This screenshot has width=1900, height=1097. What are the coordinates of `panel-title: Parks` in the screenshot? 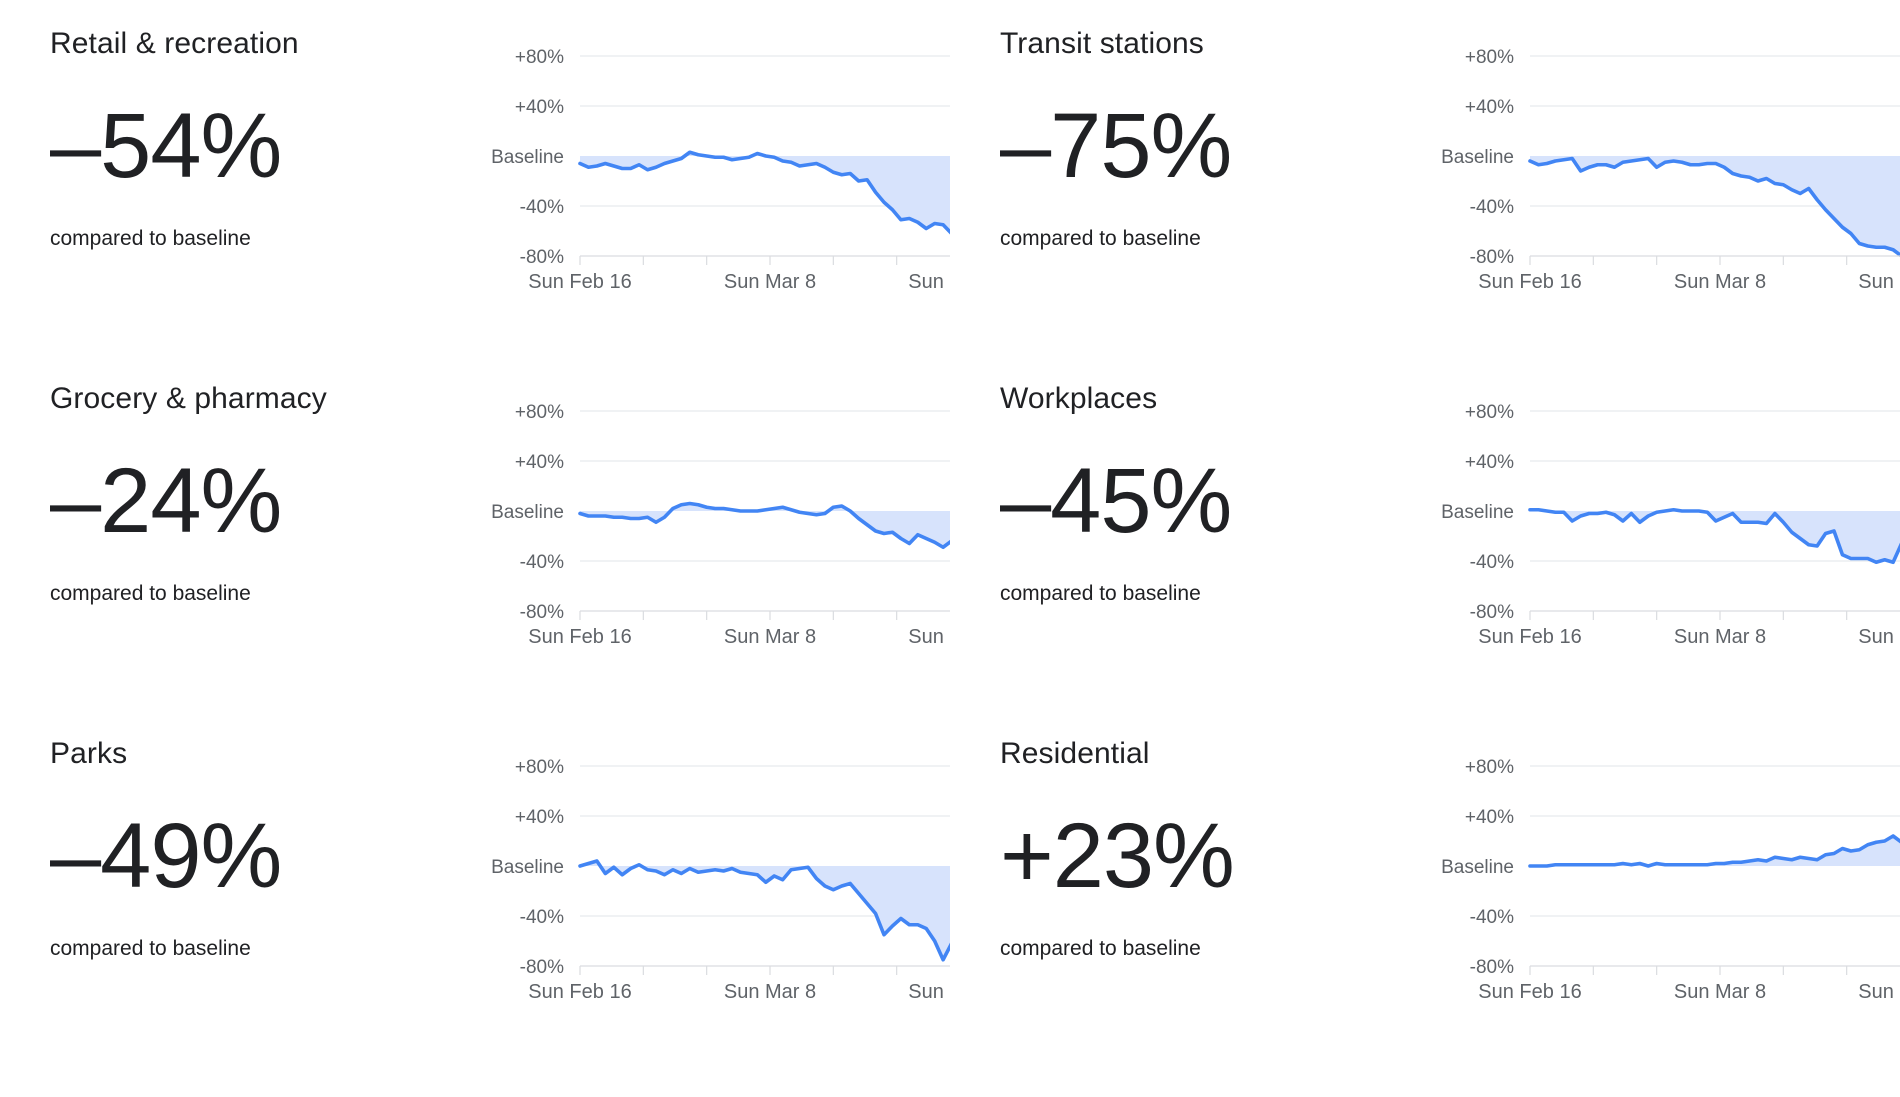 It's located at (89, 753).